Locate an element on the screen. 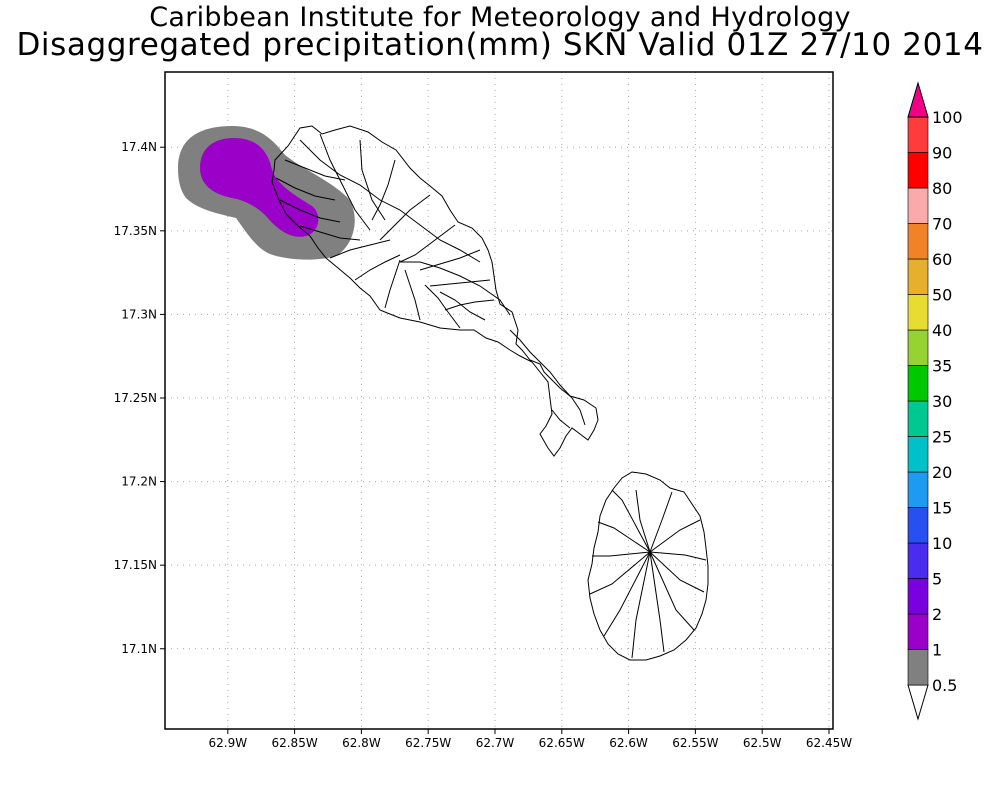 This screenshot has height=800, width=1000. colorbar-label: 30 is located at coordinates (942, 401).